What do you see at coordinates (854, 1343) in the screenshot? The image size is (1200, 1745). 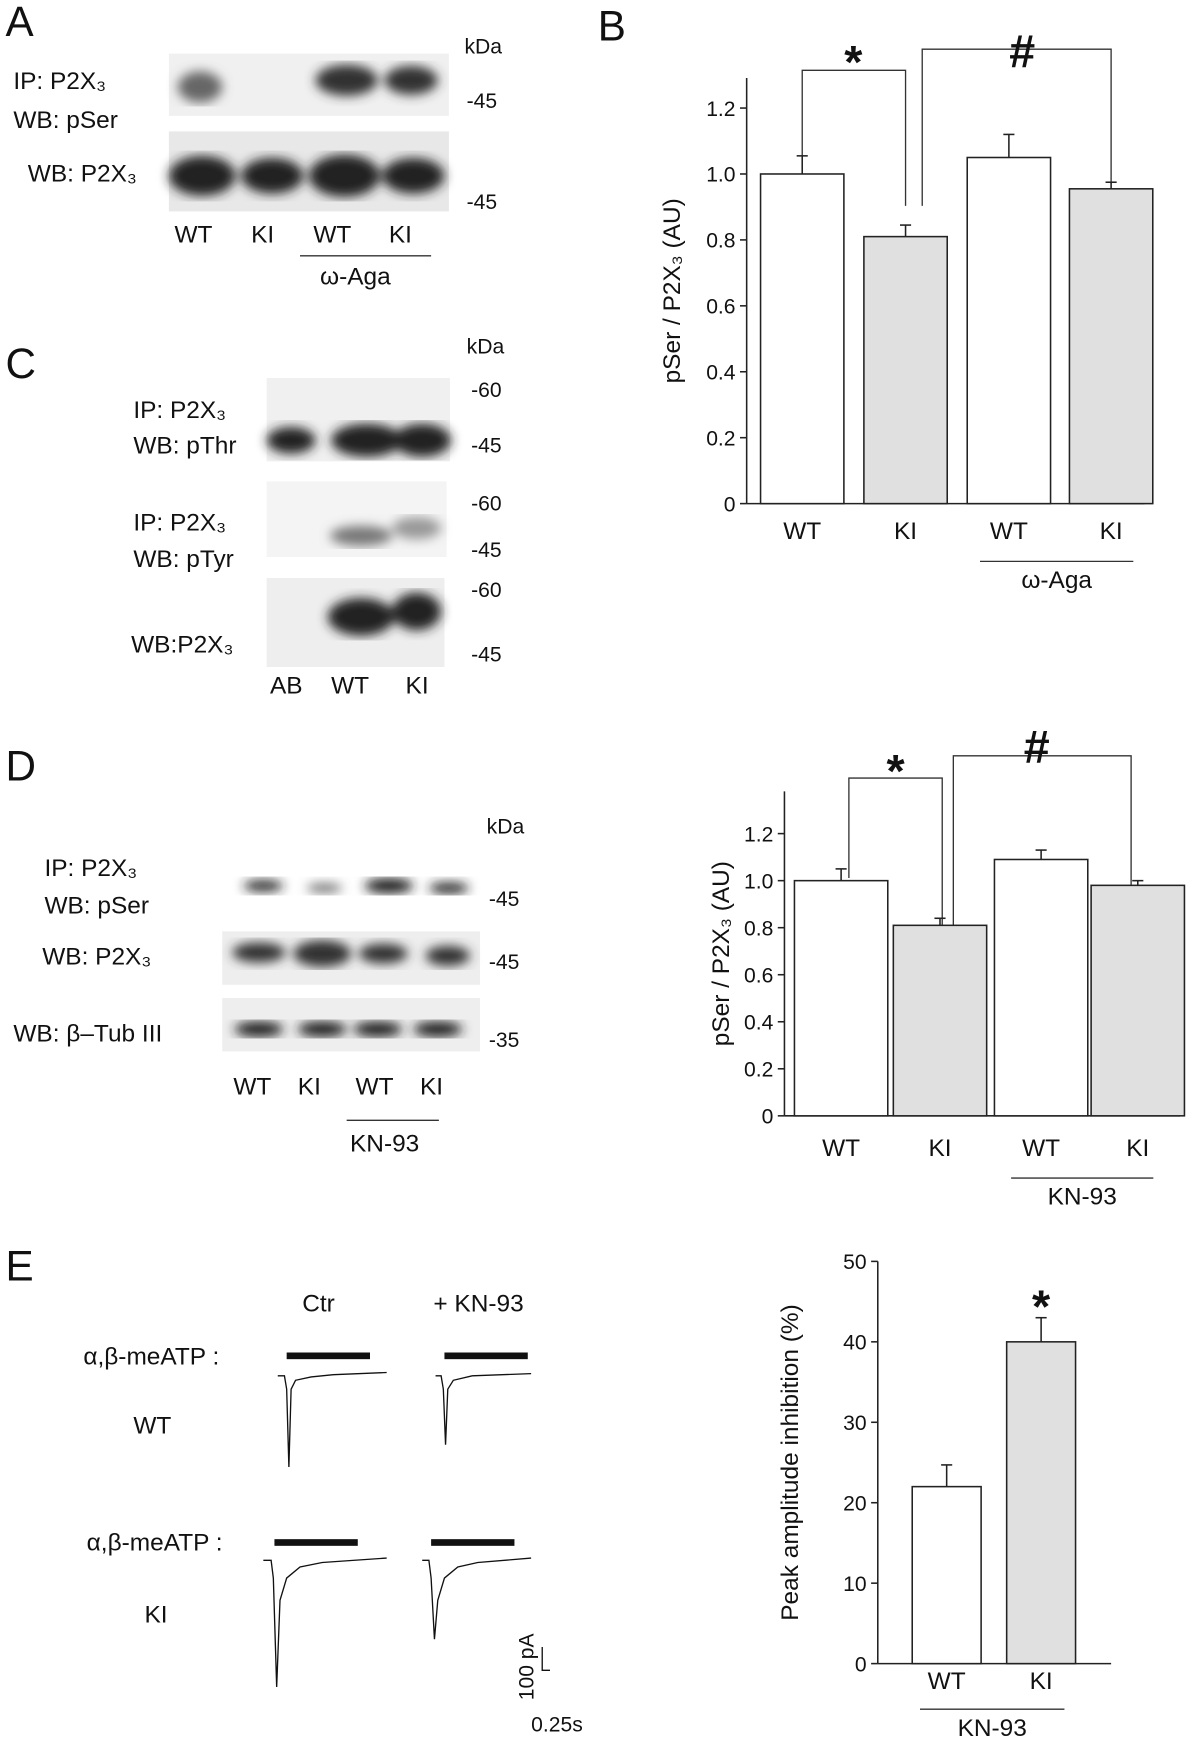 I see `y-tick-label: 40` at bounding box center [854, 1343].